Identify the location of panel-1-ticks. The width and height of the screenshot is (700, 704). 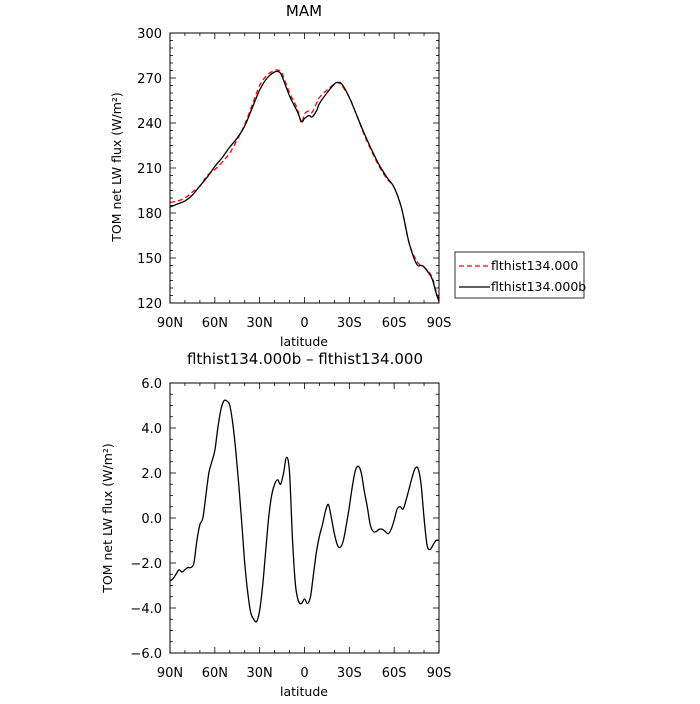
(304, 168).